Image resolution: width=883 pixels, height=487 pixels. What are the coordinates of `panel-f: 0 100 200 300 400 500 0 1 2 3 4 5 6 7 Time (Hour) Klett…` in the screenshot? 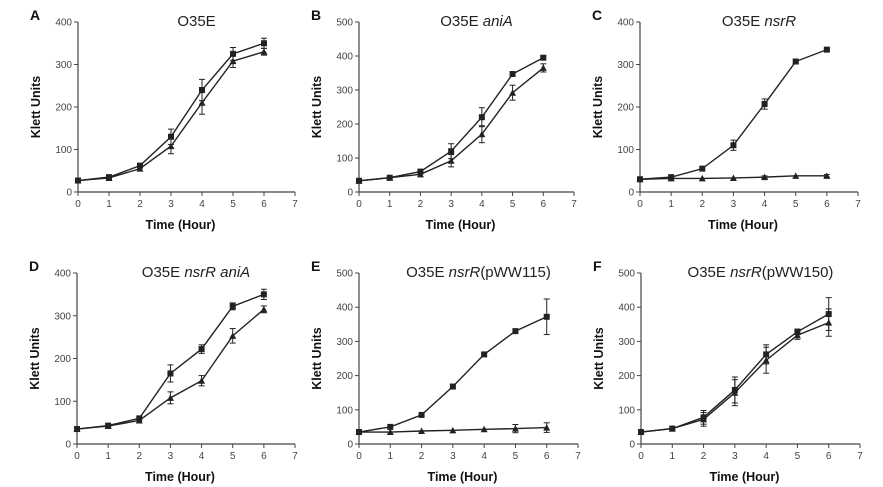 It's located at (727, 371).